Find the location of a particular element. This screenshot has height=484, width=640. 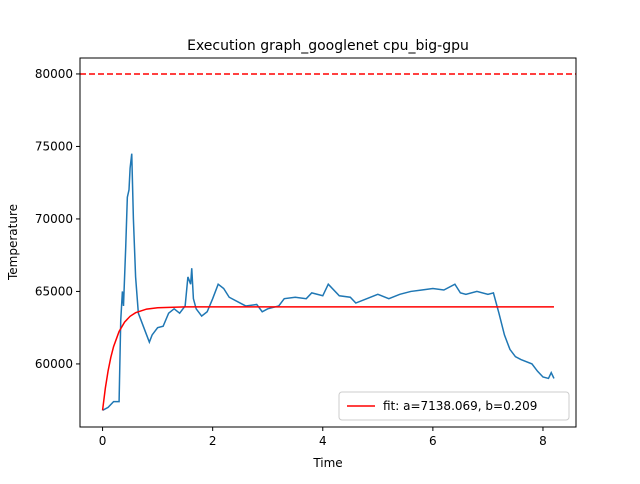

y-tick-label: 60000 is located at coordinates (54, 364).